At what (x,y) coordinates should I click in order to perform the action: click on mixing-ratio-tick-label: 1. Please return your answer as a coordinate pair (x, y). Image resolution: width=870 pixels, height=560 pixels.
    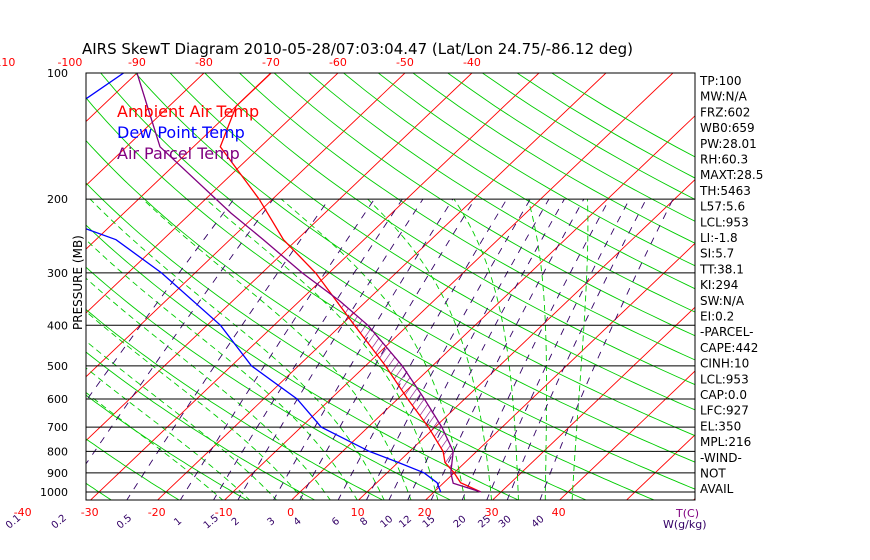
    Looking at the image, I should click on (178, 522).